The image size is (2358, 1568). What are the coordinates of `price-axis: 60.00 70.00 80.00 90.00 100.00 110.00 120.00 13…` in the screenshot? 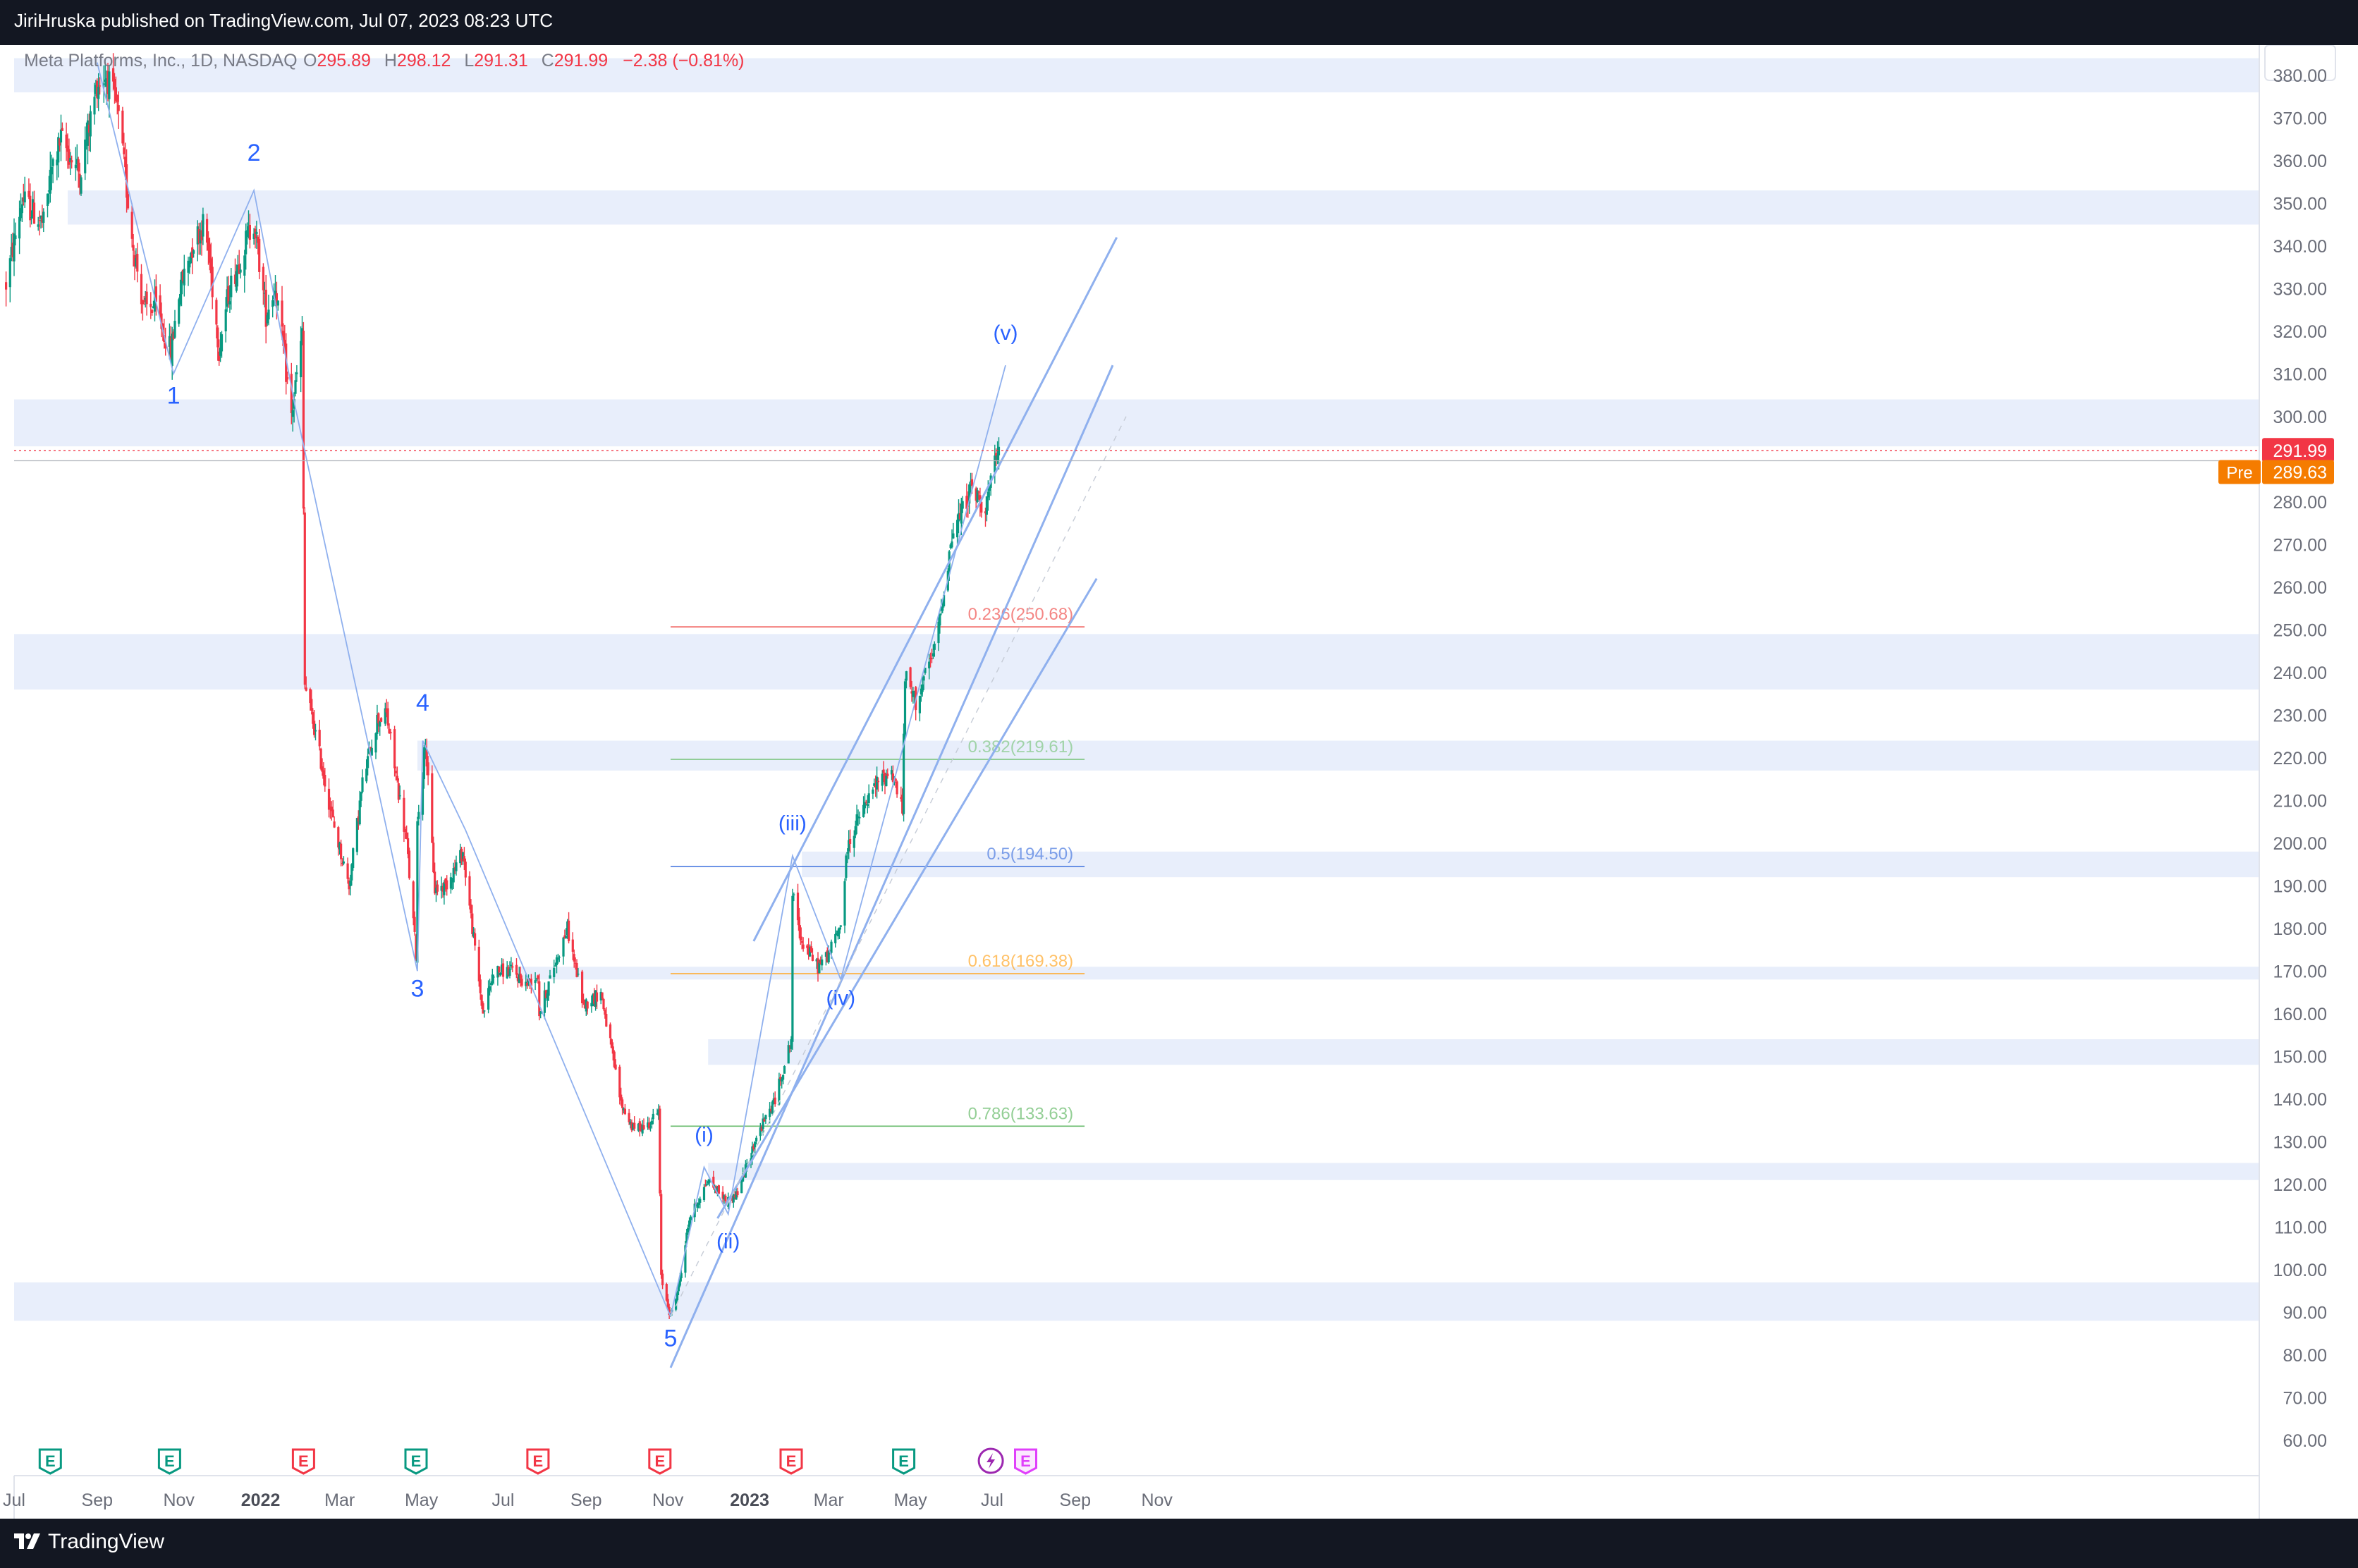 It's located at (2300, 758).